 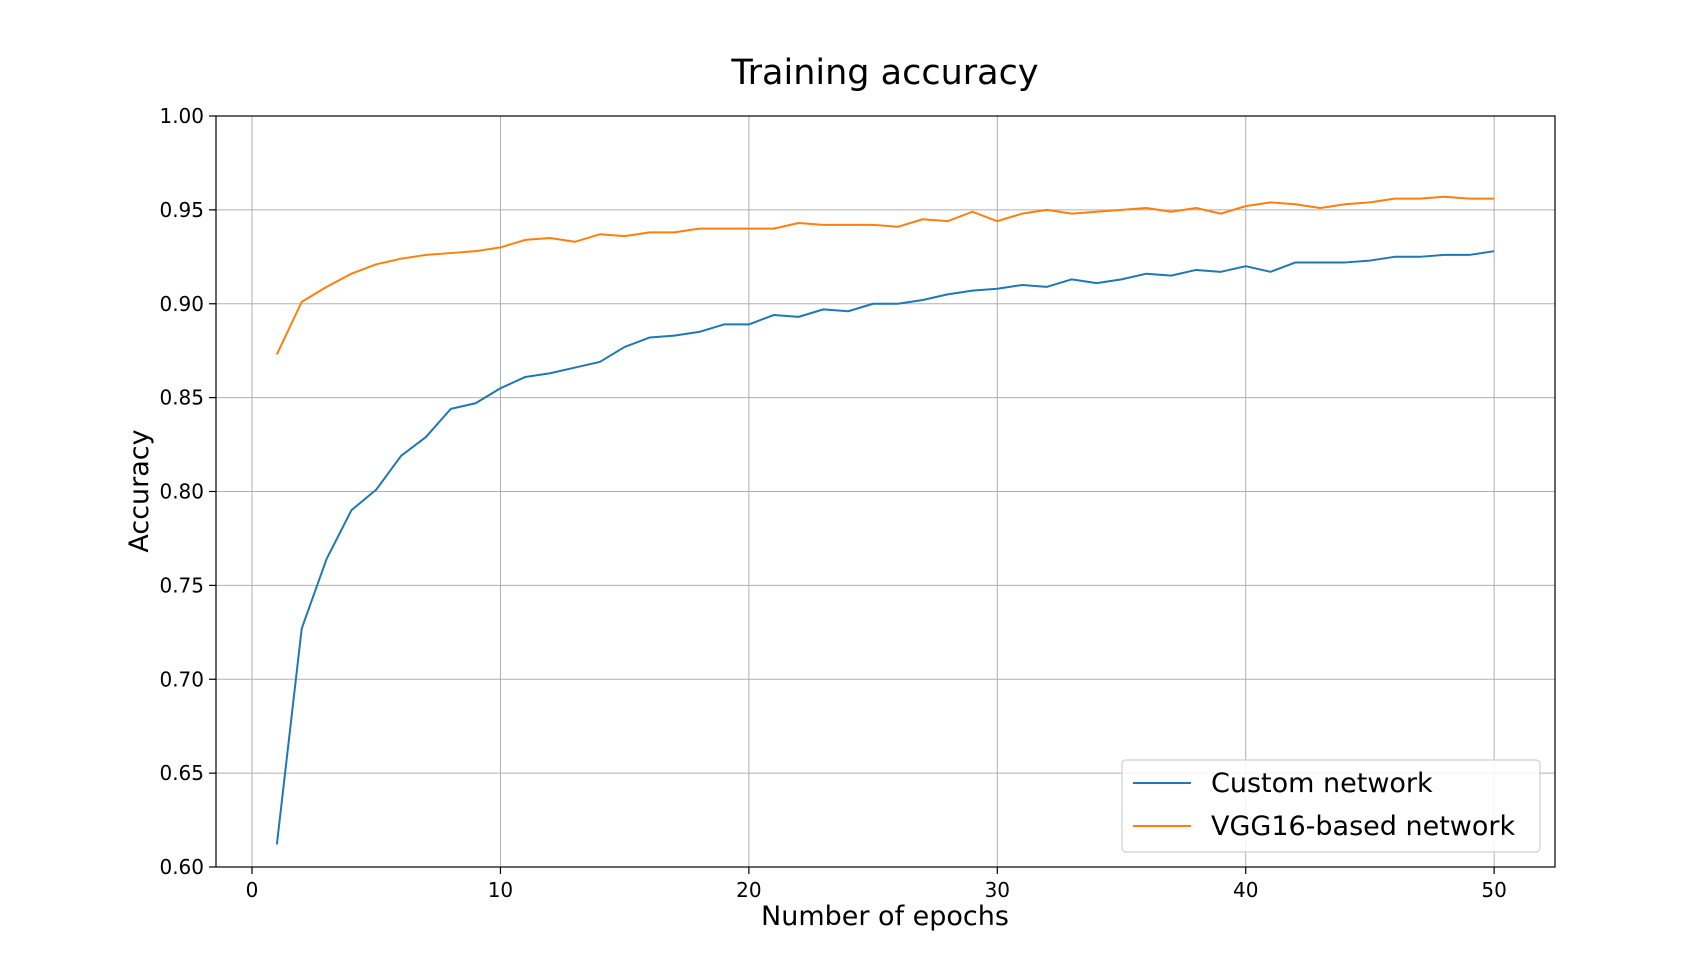 What do you see at coordinates (181, 398) in the screenshot?
I see `y-tick-label: 0.85` at bounding box center [181, 398].